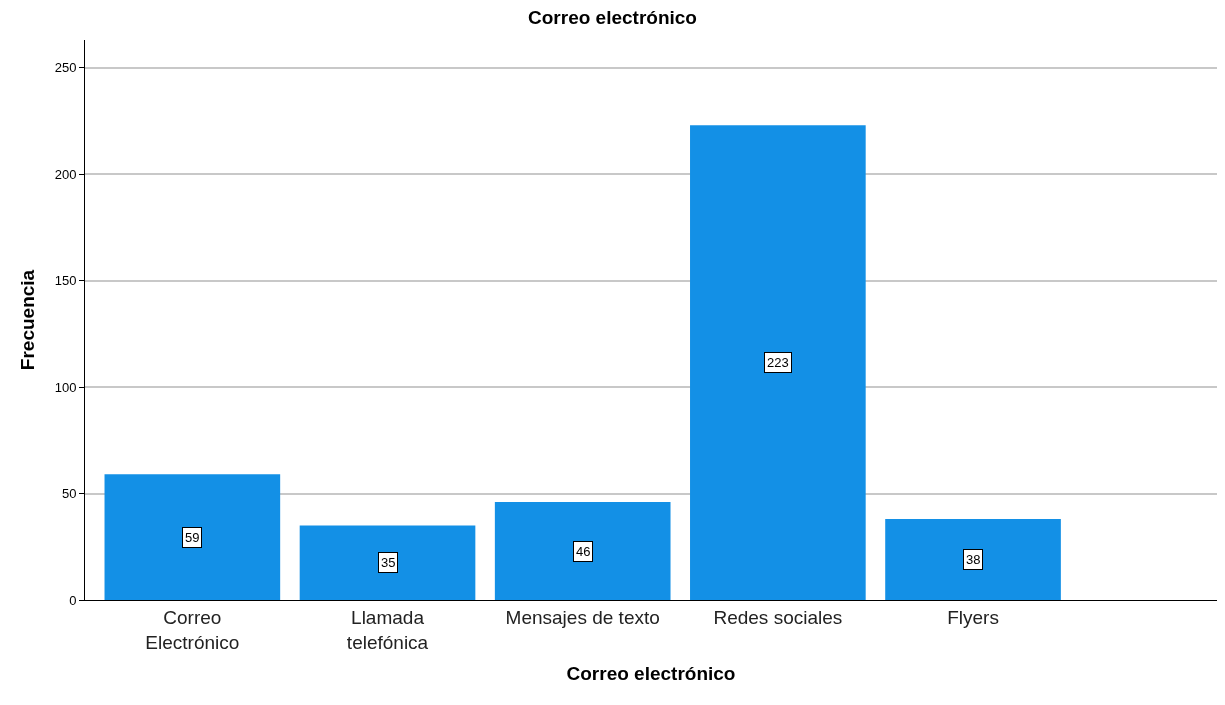 The height and width of the screenshot is (705, 1225). I want to click on y-tick-label: 250, so click(65, 68).